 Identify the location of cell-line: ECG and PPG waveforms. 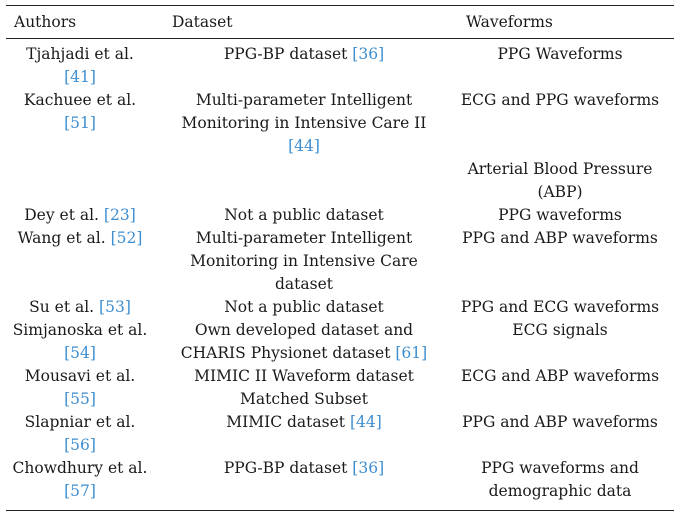
(560, 100).